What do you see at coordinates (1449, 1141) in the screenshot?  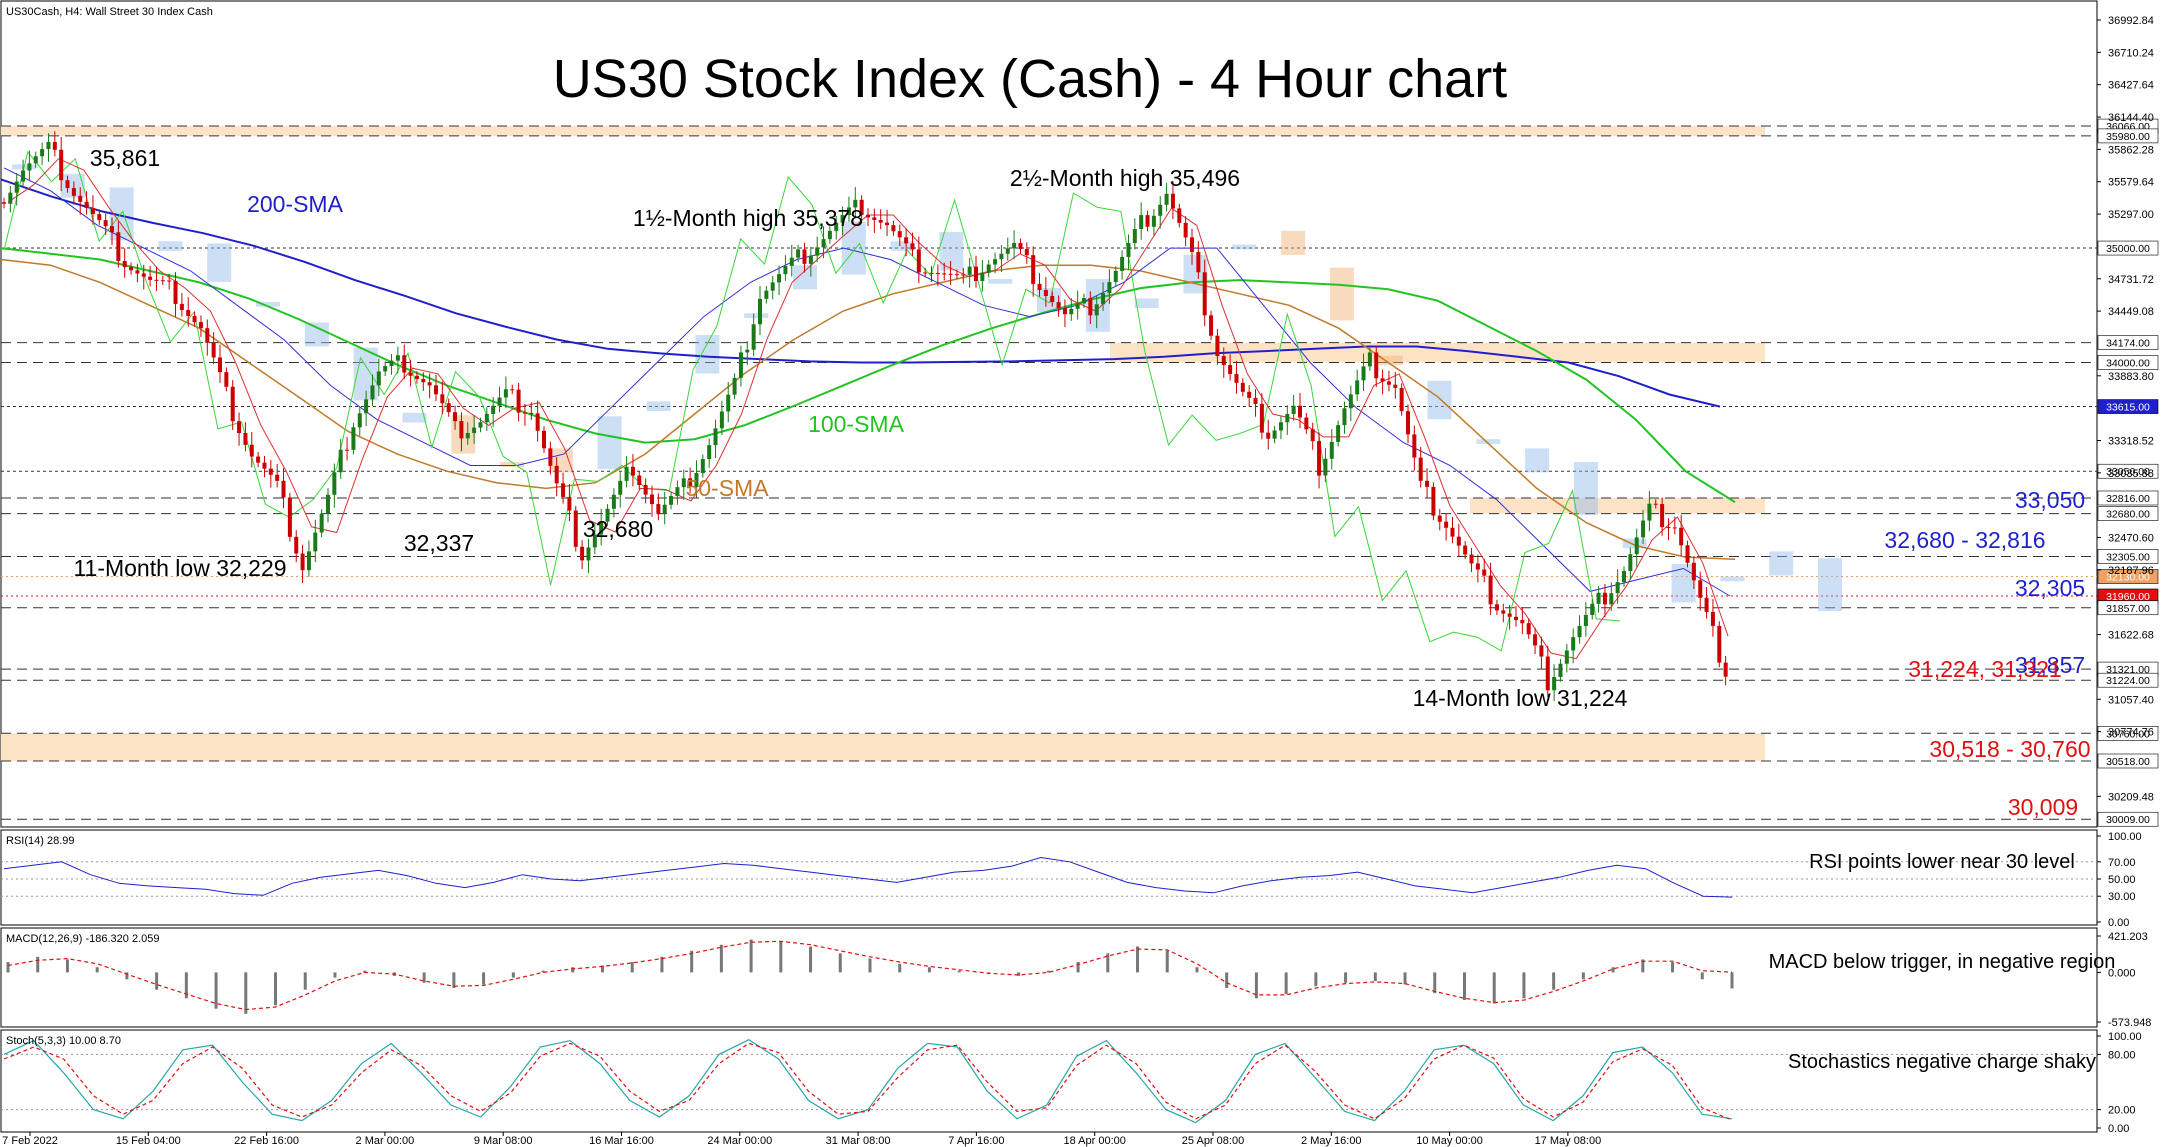 I see `x-tick-label-12: 10 May 00:00` at bounding box center [1449, 1141].